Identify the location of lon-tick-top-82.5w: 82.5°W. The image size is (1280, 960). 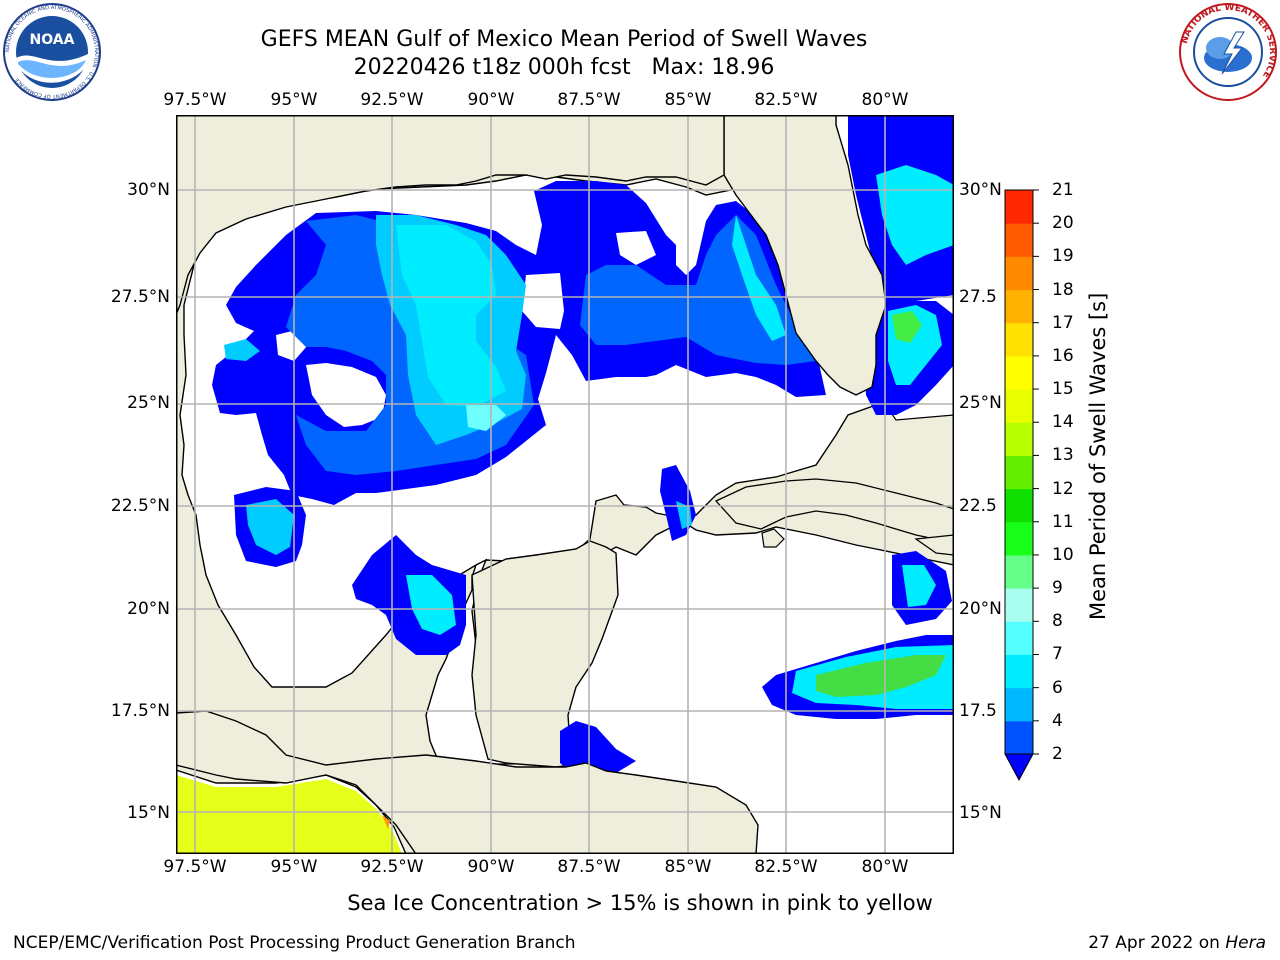
(786, 100).